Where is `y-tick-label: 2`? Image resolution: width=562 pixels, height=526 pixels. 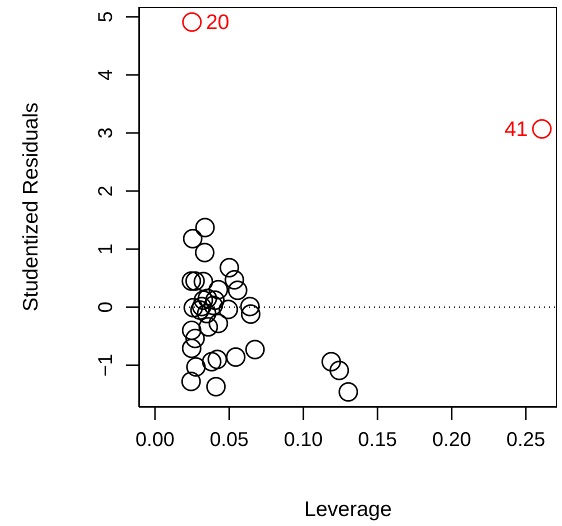
y-tick-label: 2 is located at coordinates (106, 191).